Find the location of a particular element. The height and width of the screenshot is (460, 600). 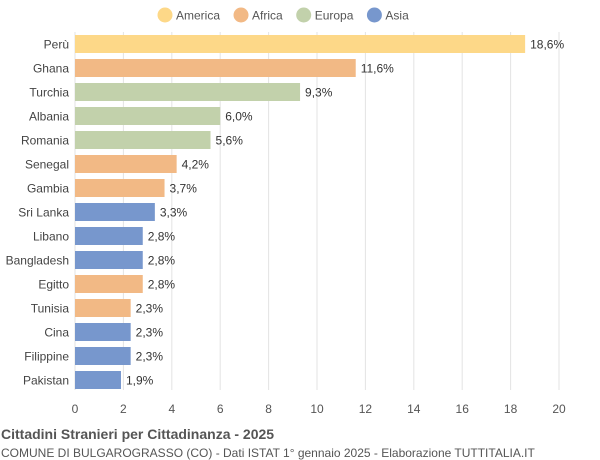

x-tick-label: 0 is located at coordinates (75, 409).